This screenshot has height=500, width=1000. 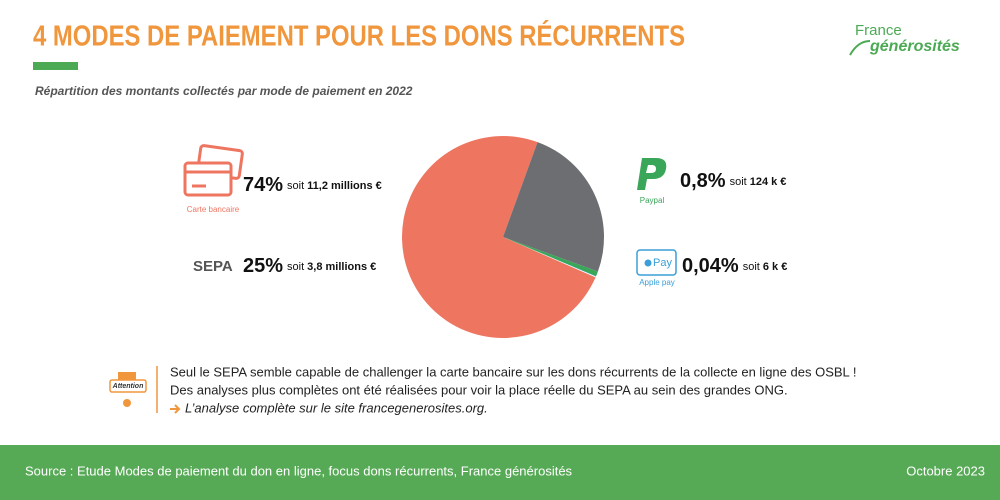 What do you see at coordinates (648, 263) in the screenshot?
I see `apple-glyph` at bounding box center [648, 263].